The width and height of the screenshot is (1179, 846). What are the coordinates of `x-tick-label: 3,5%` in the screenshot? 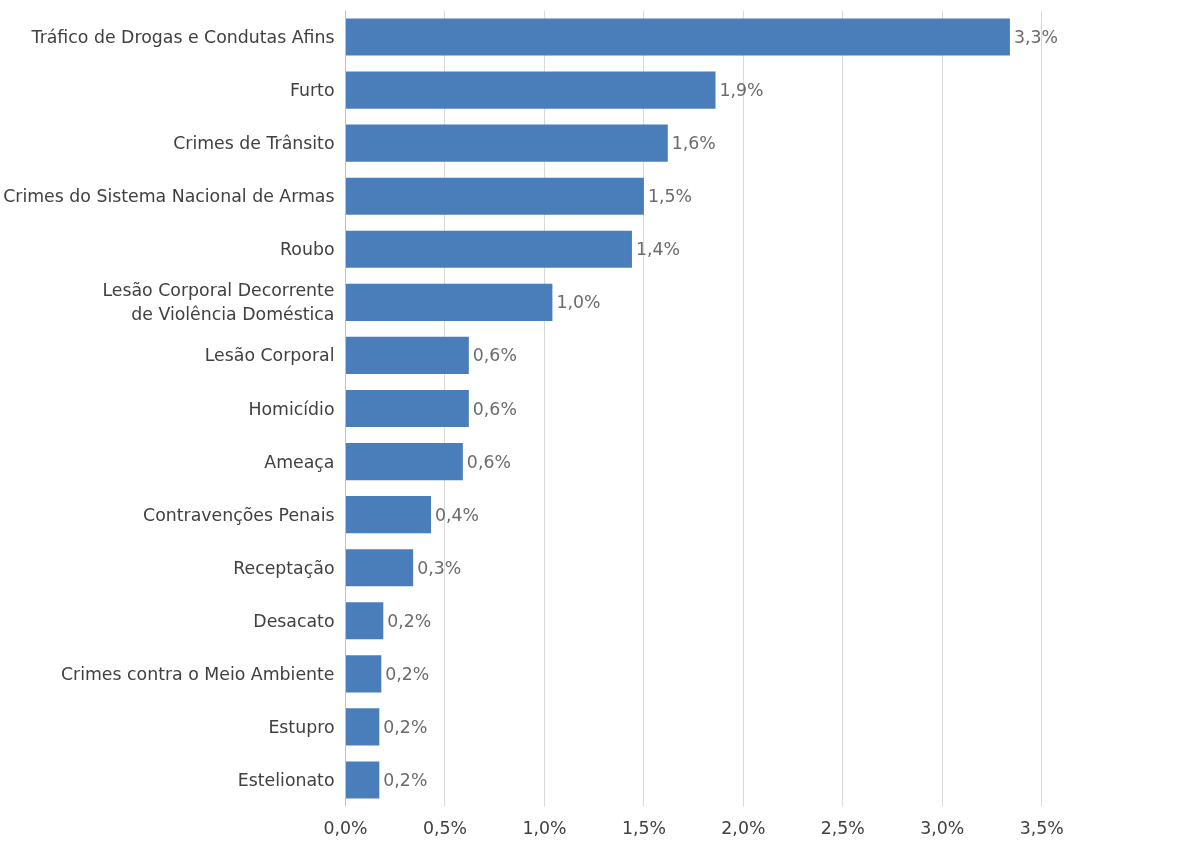 It's located at (1041, 827).